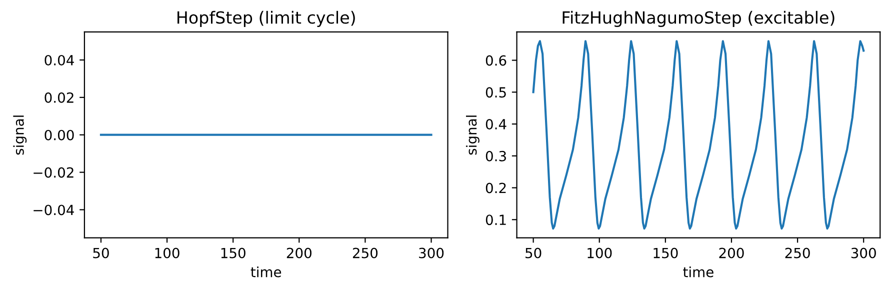 The height and width of the screenshot is (290, 889). What do you see at coordinates (496, 60) in the screenshot?
I see `y-tick-label: 0.6` at bounding box center [496, 60].